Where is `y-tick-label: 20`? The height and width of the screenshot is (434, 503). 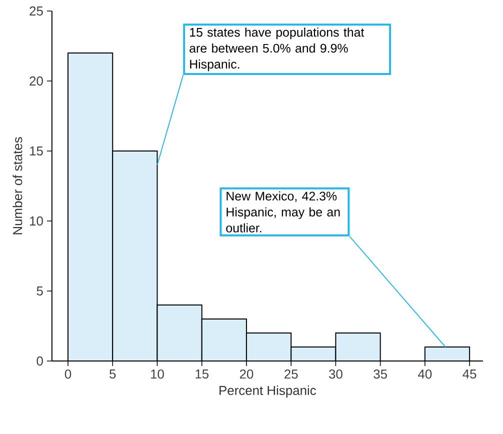 y-tick-label: 20 is located at coordinates (36, 81).